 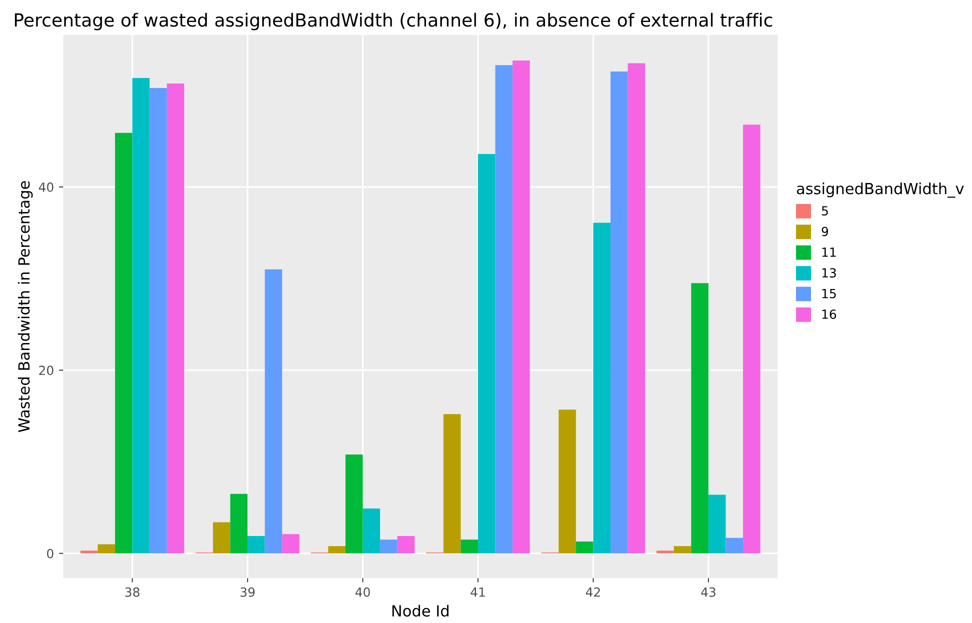 What do you see at coordinates (829, 314) in the screenshot?
I see `legend-label: 16` at bounding box center [829, 314].